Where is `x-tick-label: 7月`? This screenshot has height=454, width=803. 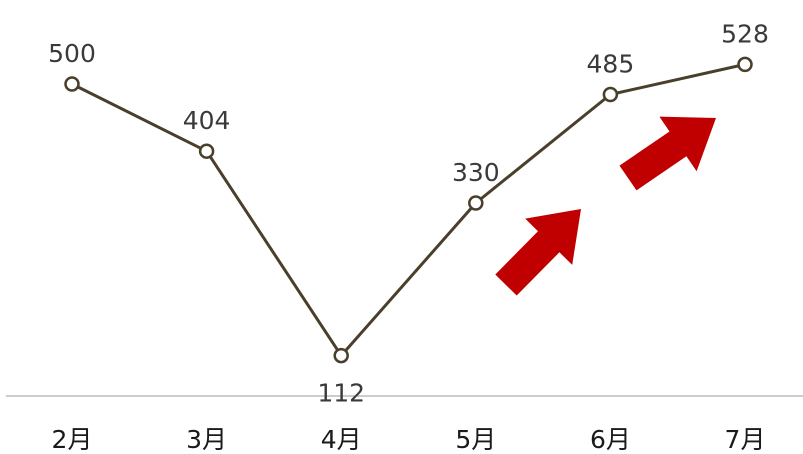
x-tick-label: 7月 is located at coordinates (745, 439).